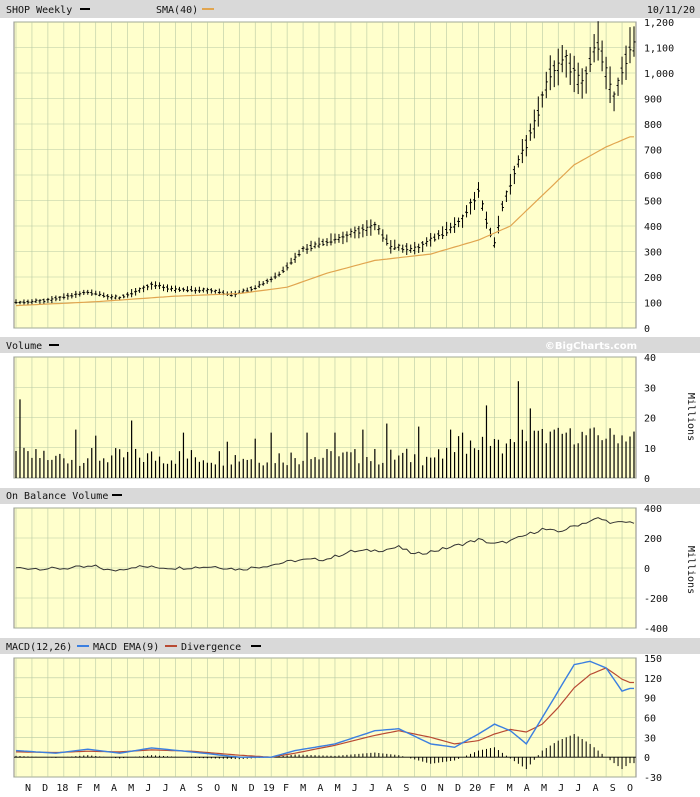  Describe the element at coordinates (647, 479) in the screenshot. I see `volume-tick-label: 0` at that location.